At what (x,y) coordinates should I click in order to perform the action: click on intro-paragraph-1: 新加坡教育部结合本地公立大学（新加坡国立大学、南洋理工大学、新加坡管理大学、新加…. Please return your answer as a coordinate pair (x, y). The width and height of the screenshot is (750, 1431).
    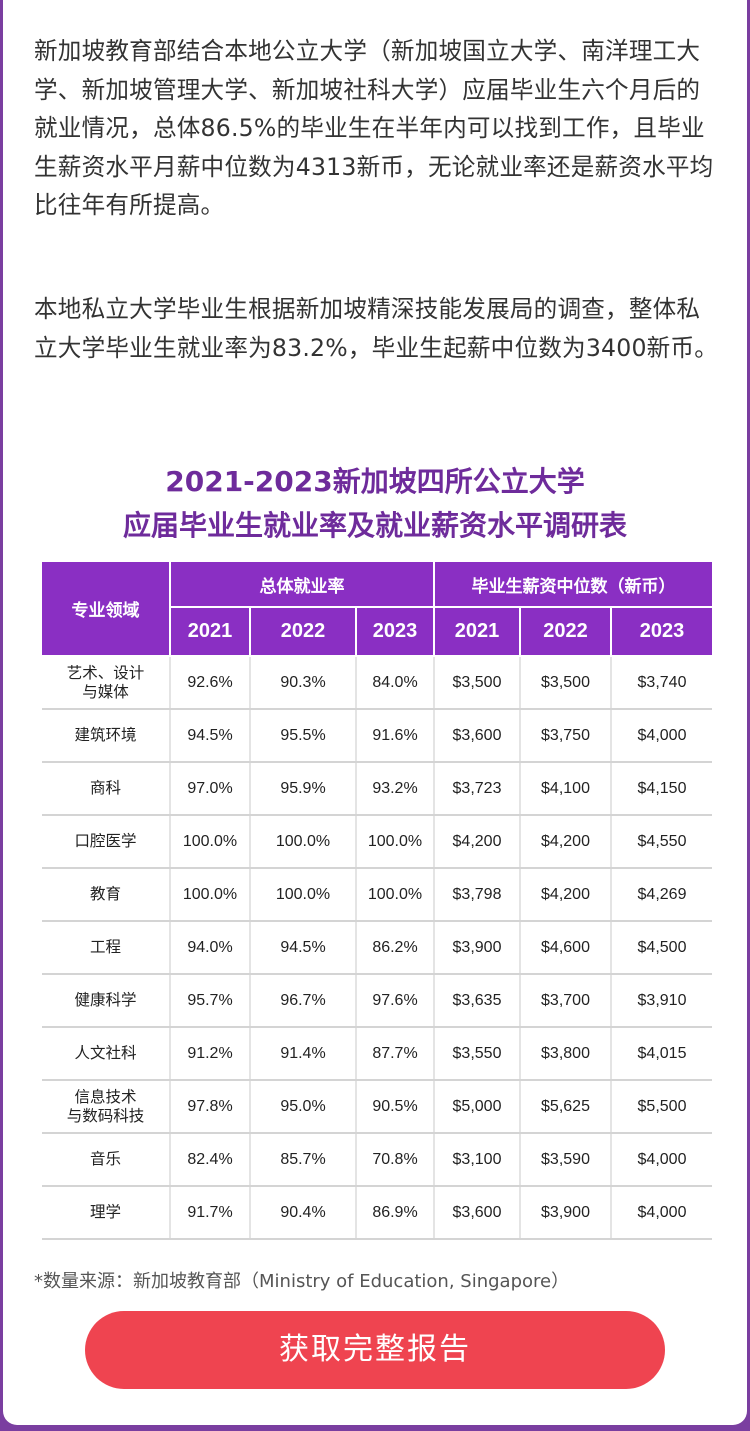
    Looking at the image, I should click on (374, 128).